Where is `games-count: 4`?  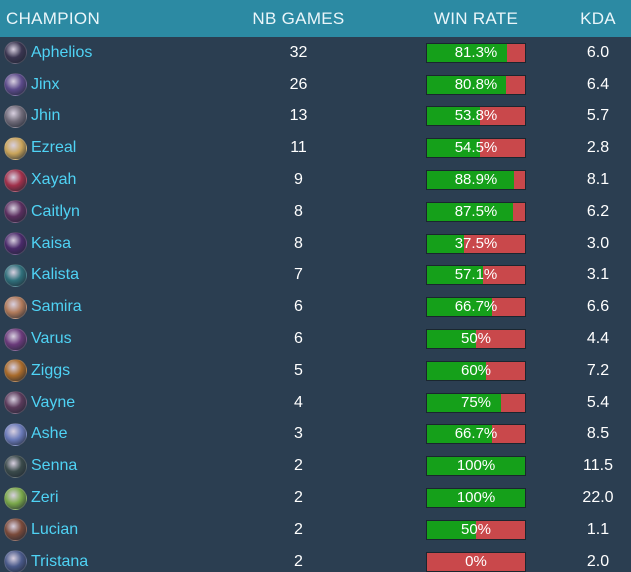
games-count: 4 is located at coordinates (298, 402).